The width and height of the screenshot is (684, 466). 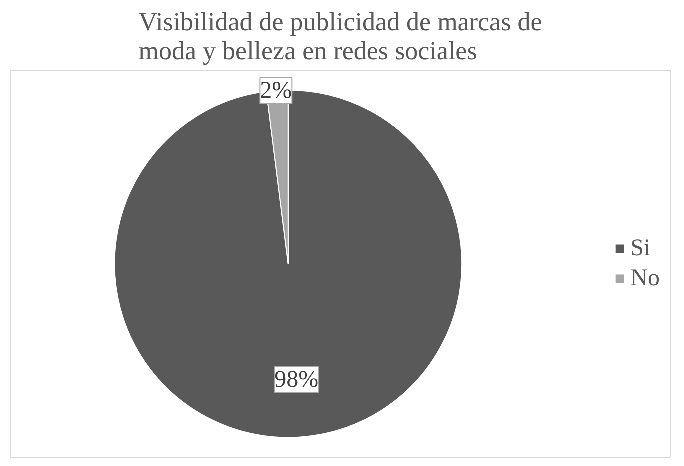 What do you see at coordinates (640, 248) in the screenshot?
I see `legend-label: Si` at bounding box center [640, 248].